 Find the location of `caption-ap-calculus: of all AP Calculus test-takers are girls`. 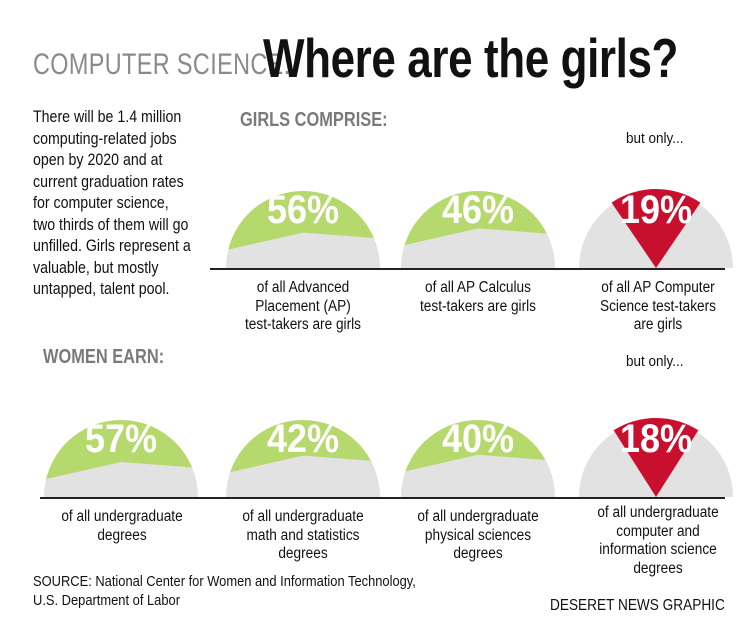

caption-ap-calculus: of all AP Calculus test-takers are girls is located at coordinates (478, 297).